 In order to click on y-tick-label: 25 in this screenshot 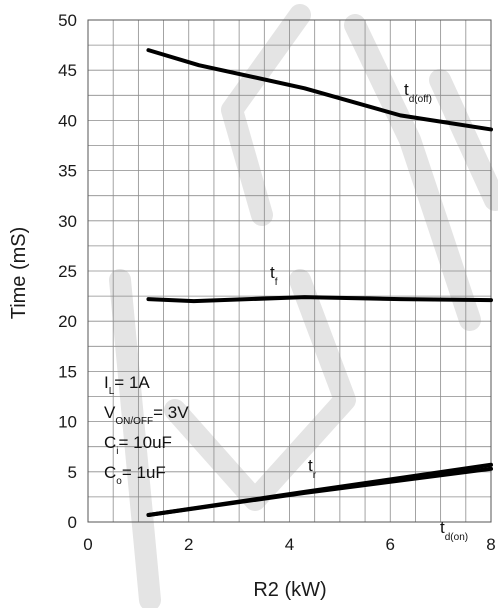, I will do `click(67, 271)`.